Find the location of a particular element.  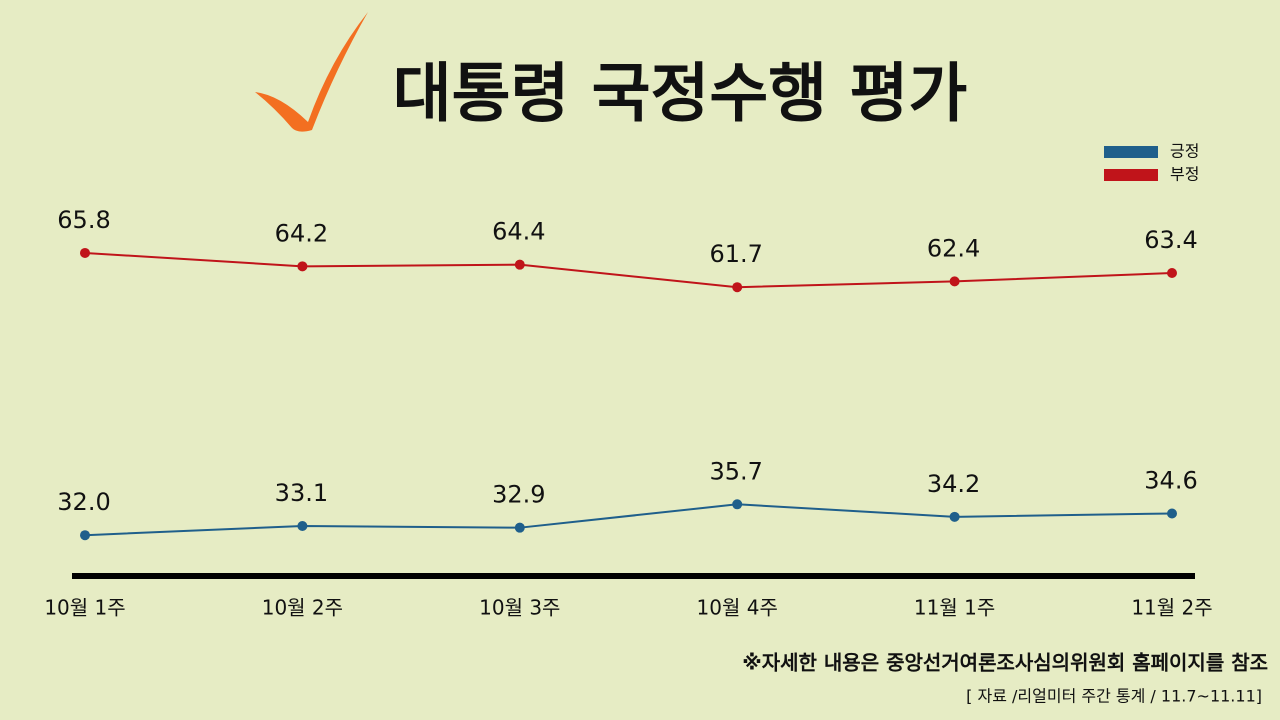

legend-label: 부정 is located at coordinates (1184, 174).